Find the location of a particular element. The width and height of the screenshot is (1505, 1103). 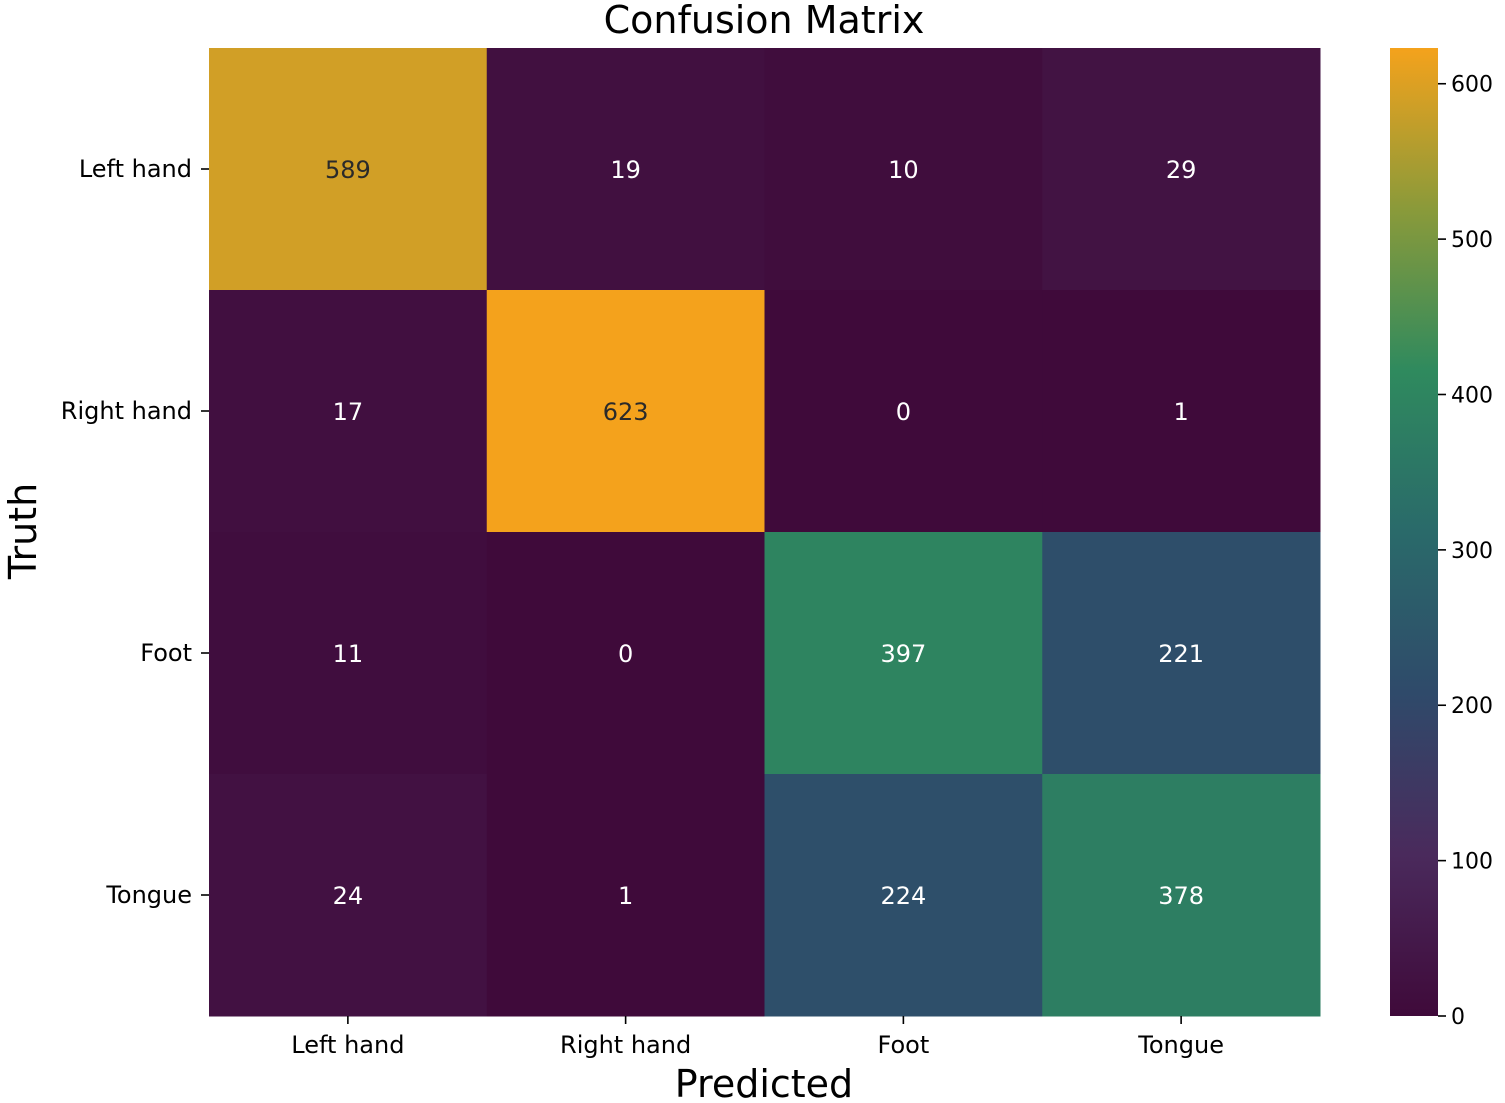

y-axis-title: Truth is located at coordinates (23, 531).